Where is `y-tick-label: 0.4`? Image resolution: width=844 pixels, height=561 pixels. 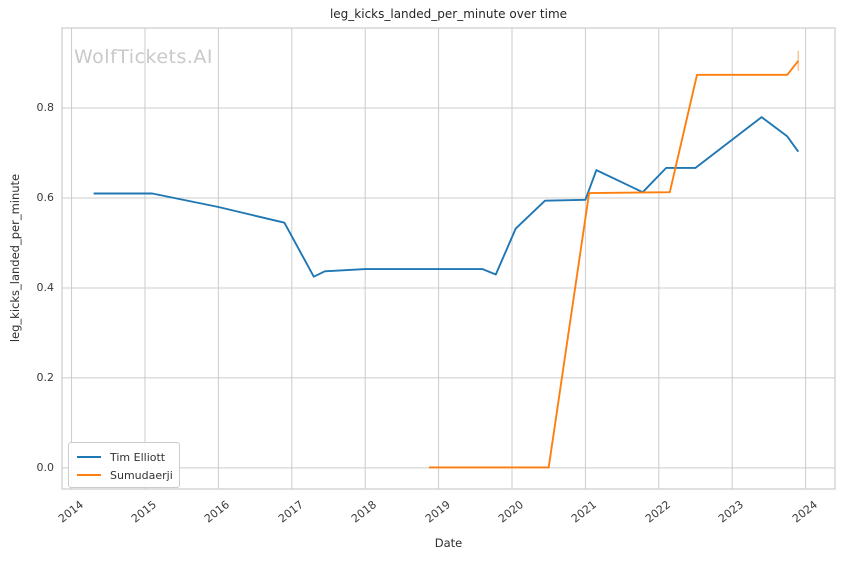 y-tick-label: 0.4 is located at coordinates (45, 287).